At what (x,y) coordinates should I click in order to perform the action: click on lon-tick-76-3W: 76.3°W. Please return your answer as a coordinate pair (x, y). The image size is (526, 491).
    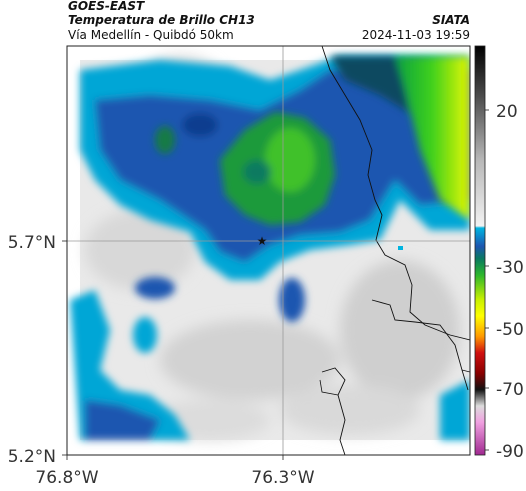
    Looking at the image, I should click on (282, 478).